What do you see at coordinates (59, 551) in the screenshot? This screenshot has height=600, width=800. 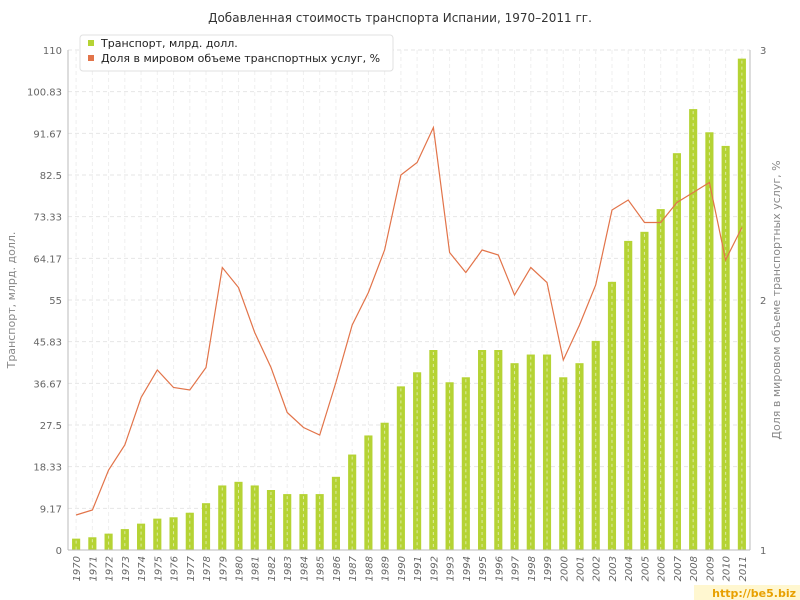 I see `y-tick-label: 0` at bounding box center [59, 551].